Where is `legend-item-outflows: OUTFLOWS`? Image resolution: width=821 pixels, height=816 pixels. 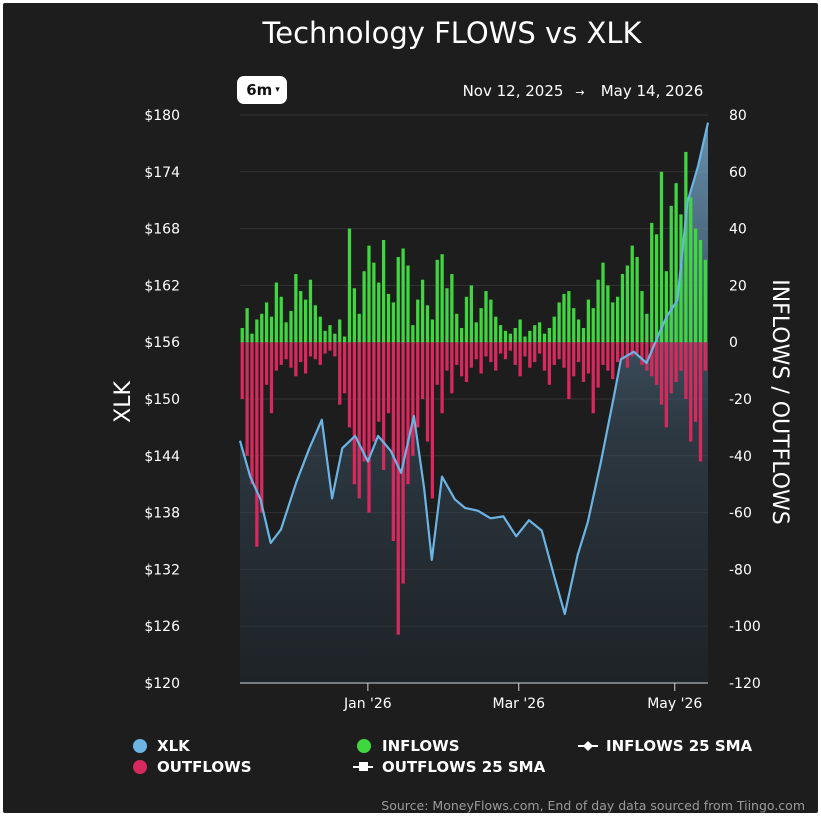 legend-item-outflows: OUTFLOWS is located at coordinates (192, 767).